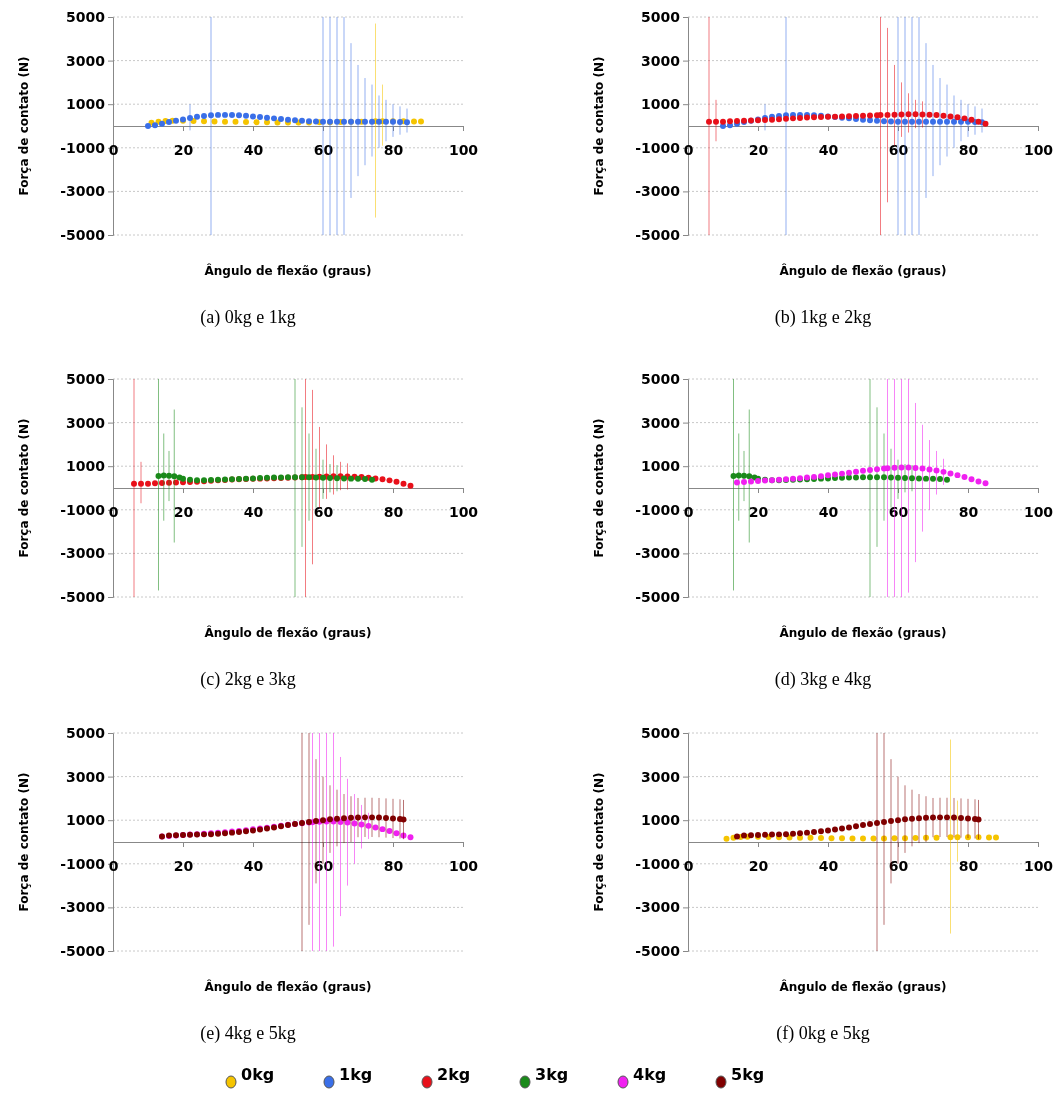 The width and height of the screenshot is (1060, 1096). What do you see at coordinates (552, 1074) in the screenshot?
I see `legend-label: 3kg` at bounding box center [552, 1074].